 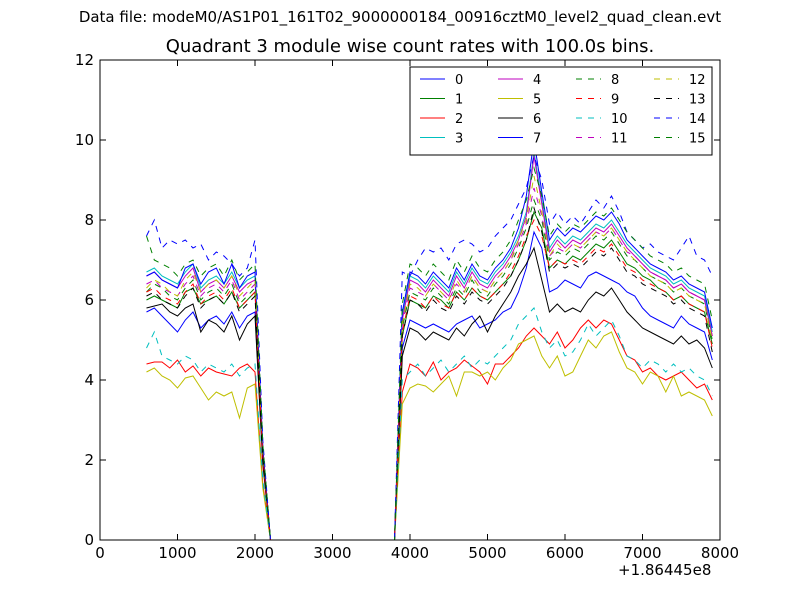 I want to click on legend-label-13: 13, so click(x=697, y=100).